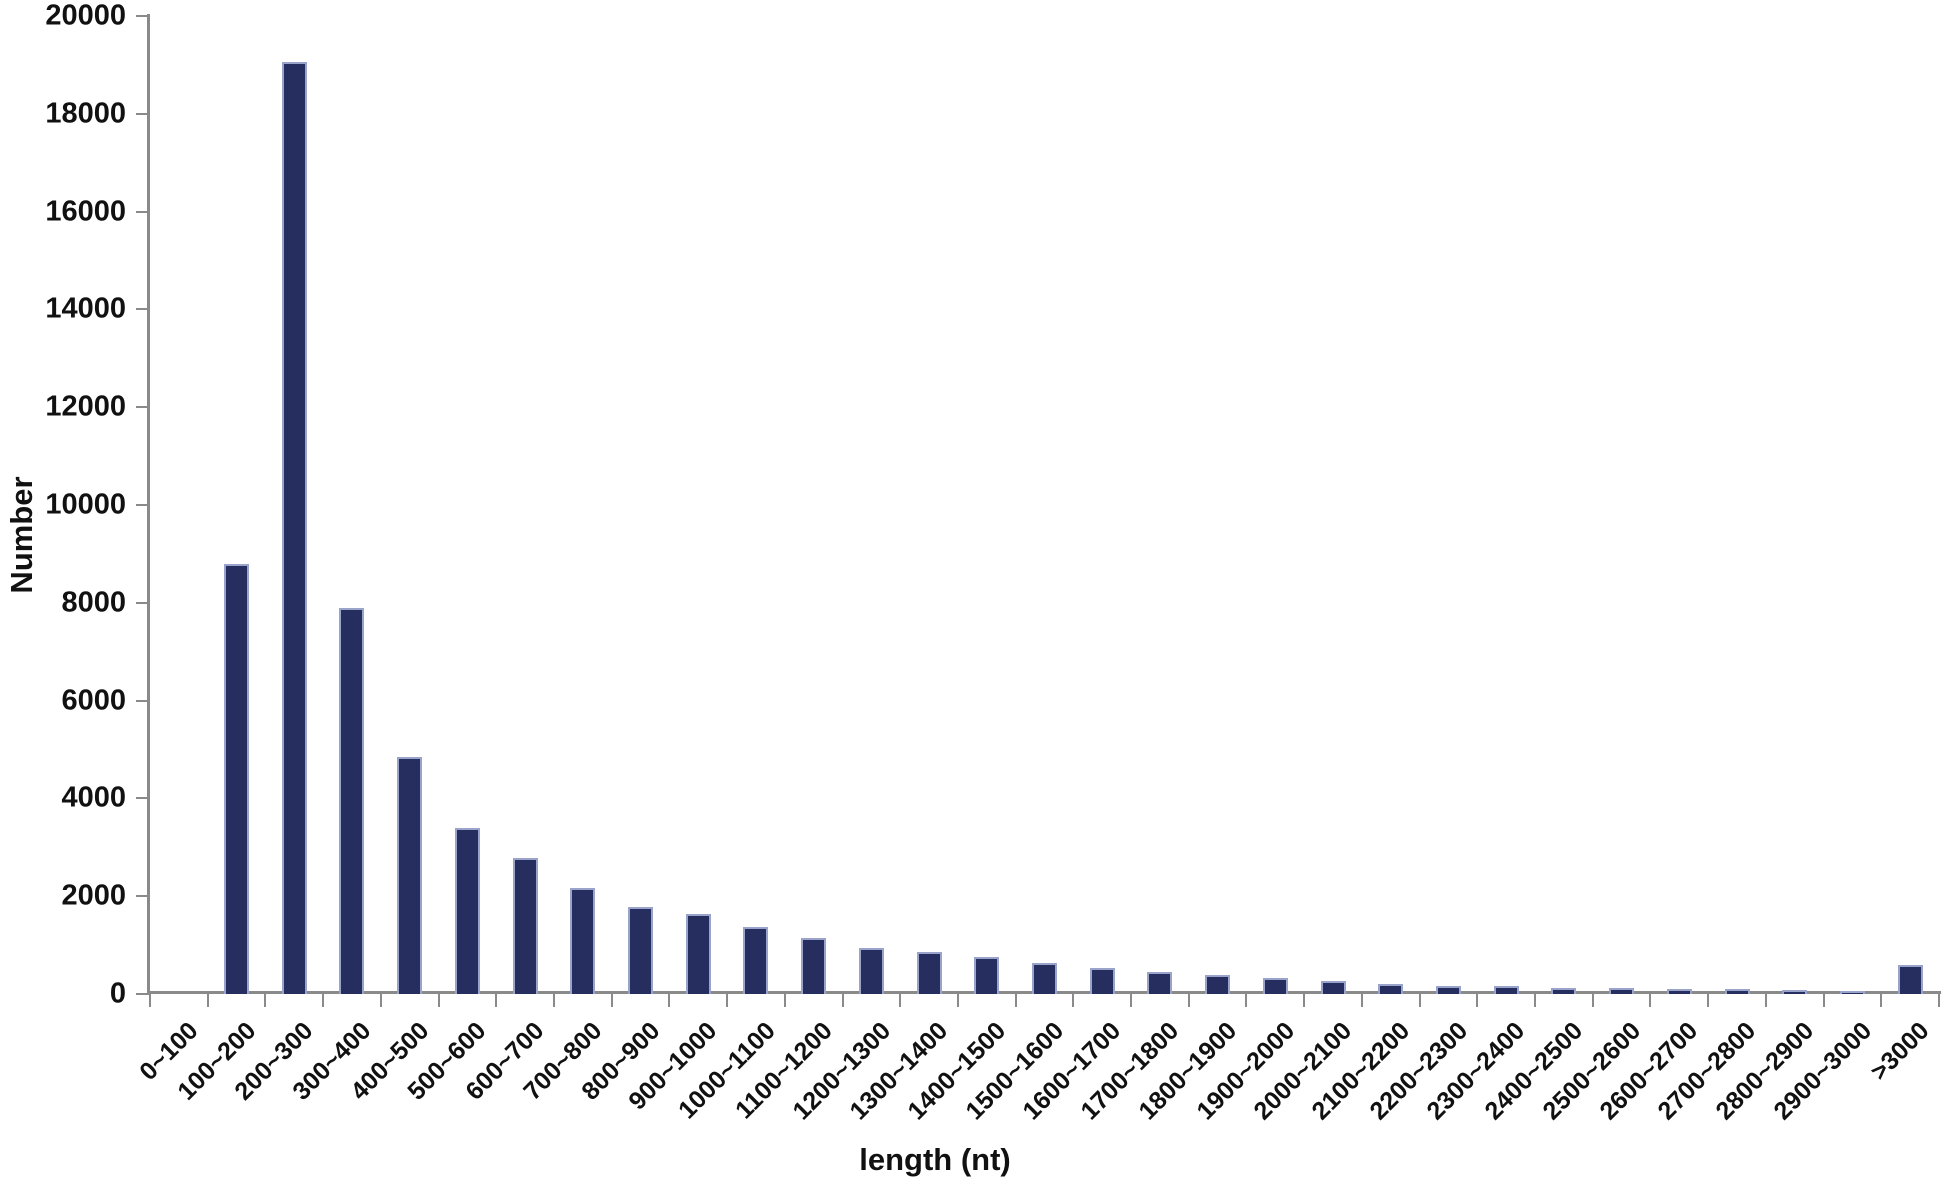  Describe the element at coordinates (1795, 992) in the screenshot. I see `bar-2800~2900` at that location.